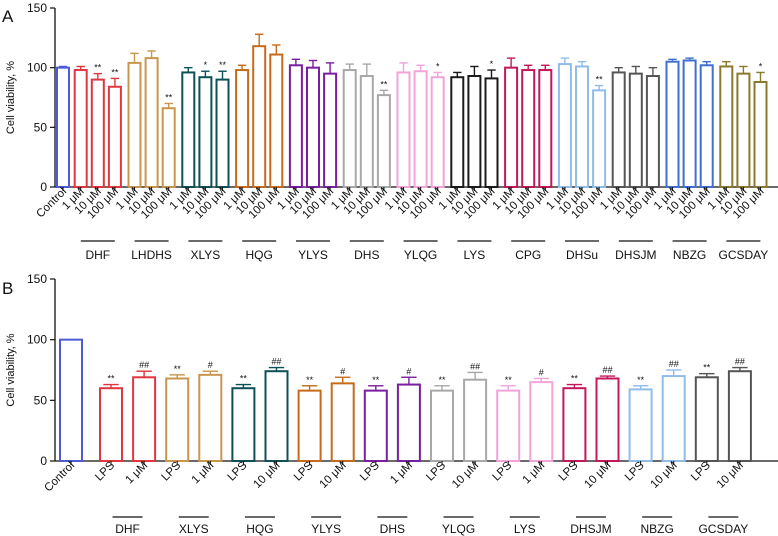 Image resolution: width=778 pixels, height=536 pixels. What do you see at coordinates (11, 369) in the screenshot?
I see `y-axis-label: Cell viability, %` at bounding box center [11, 369].